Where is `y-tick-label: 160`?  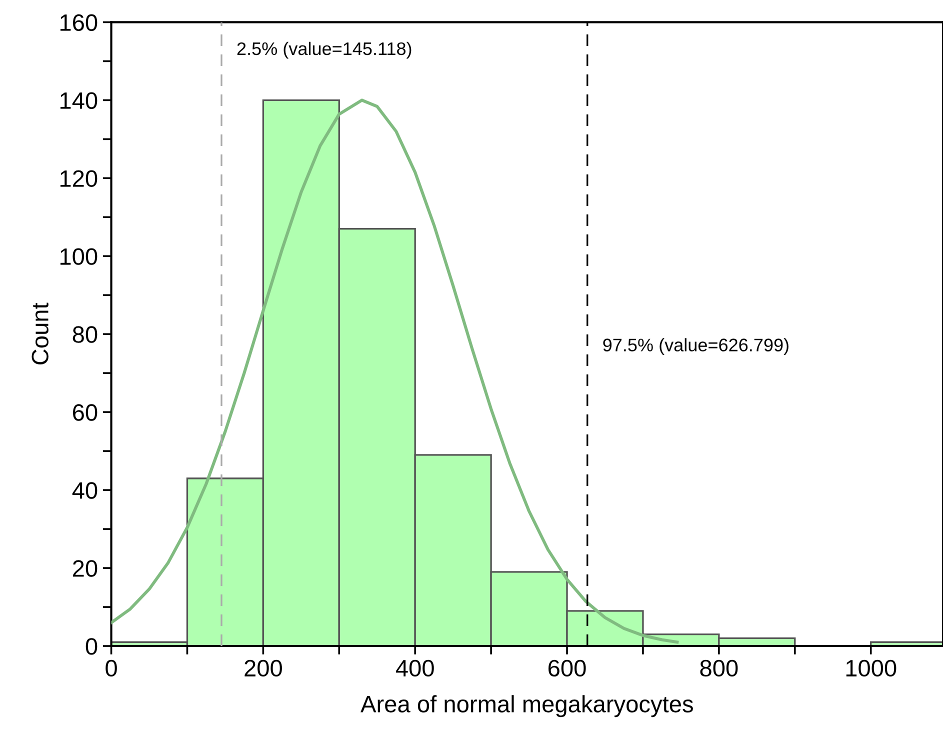
y-tick-label: 160 is located at coordinates (79, 22).